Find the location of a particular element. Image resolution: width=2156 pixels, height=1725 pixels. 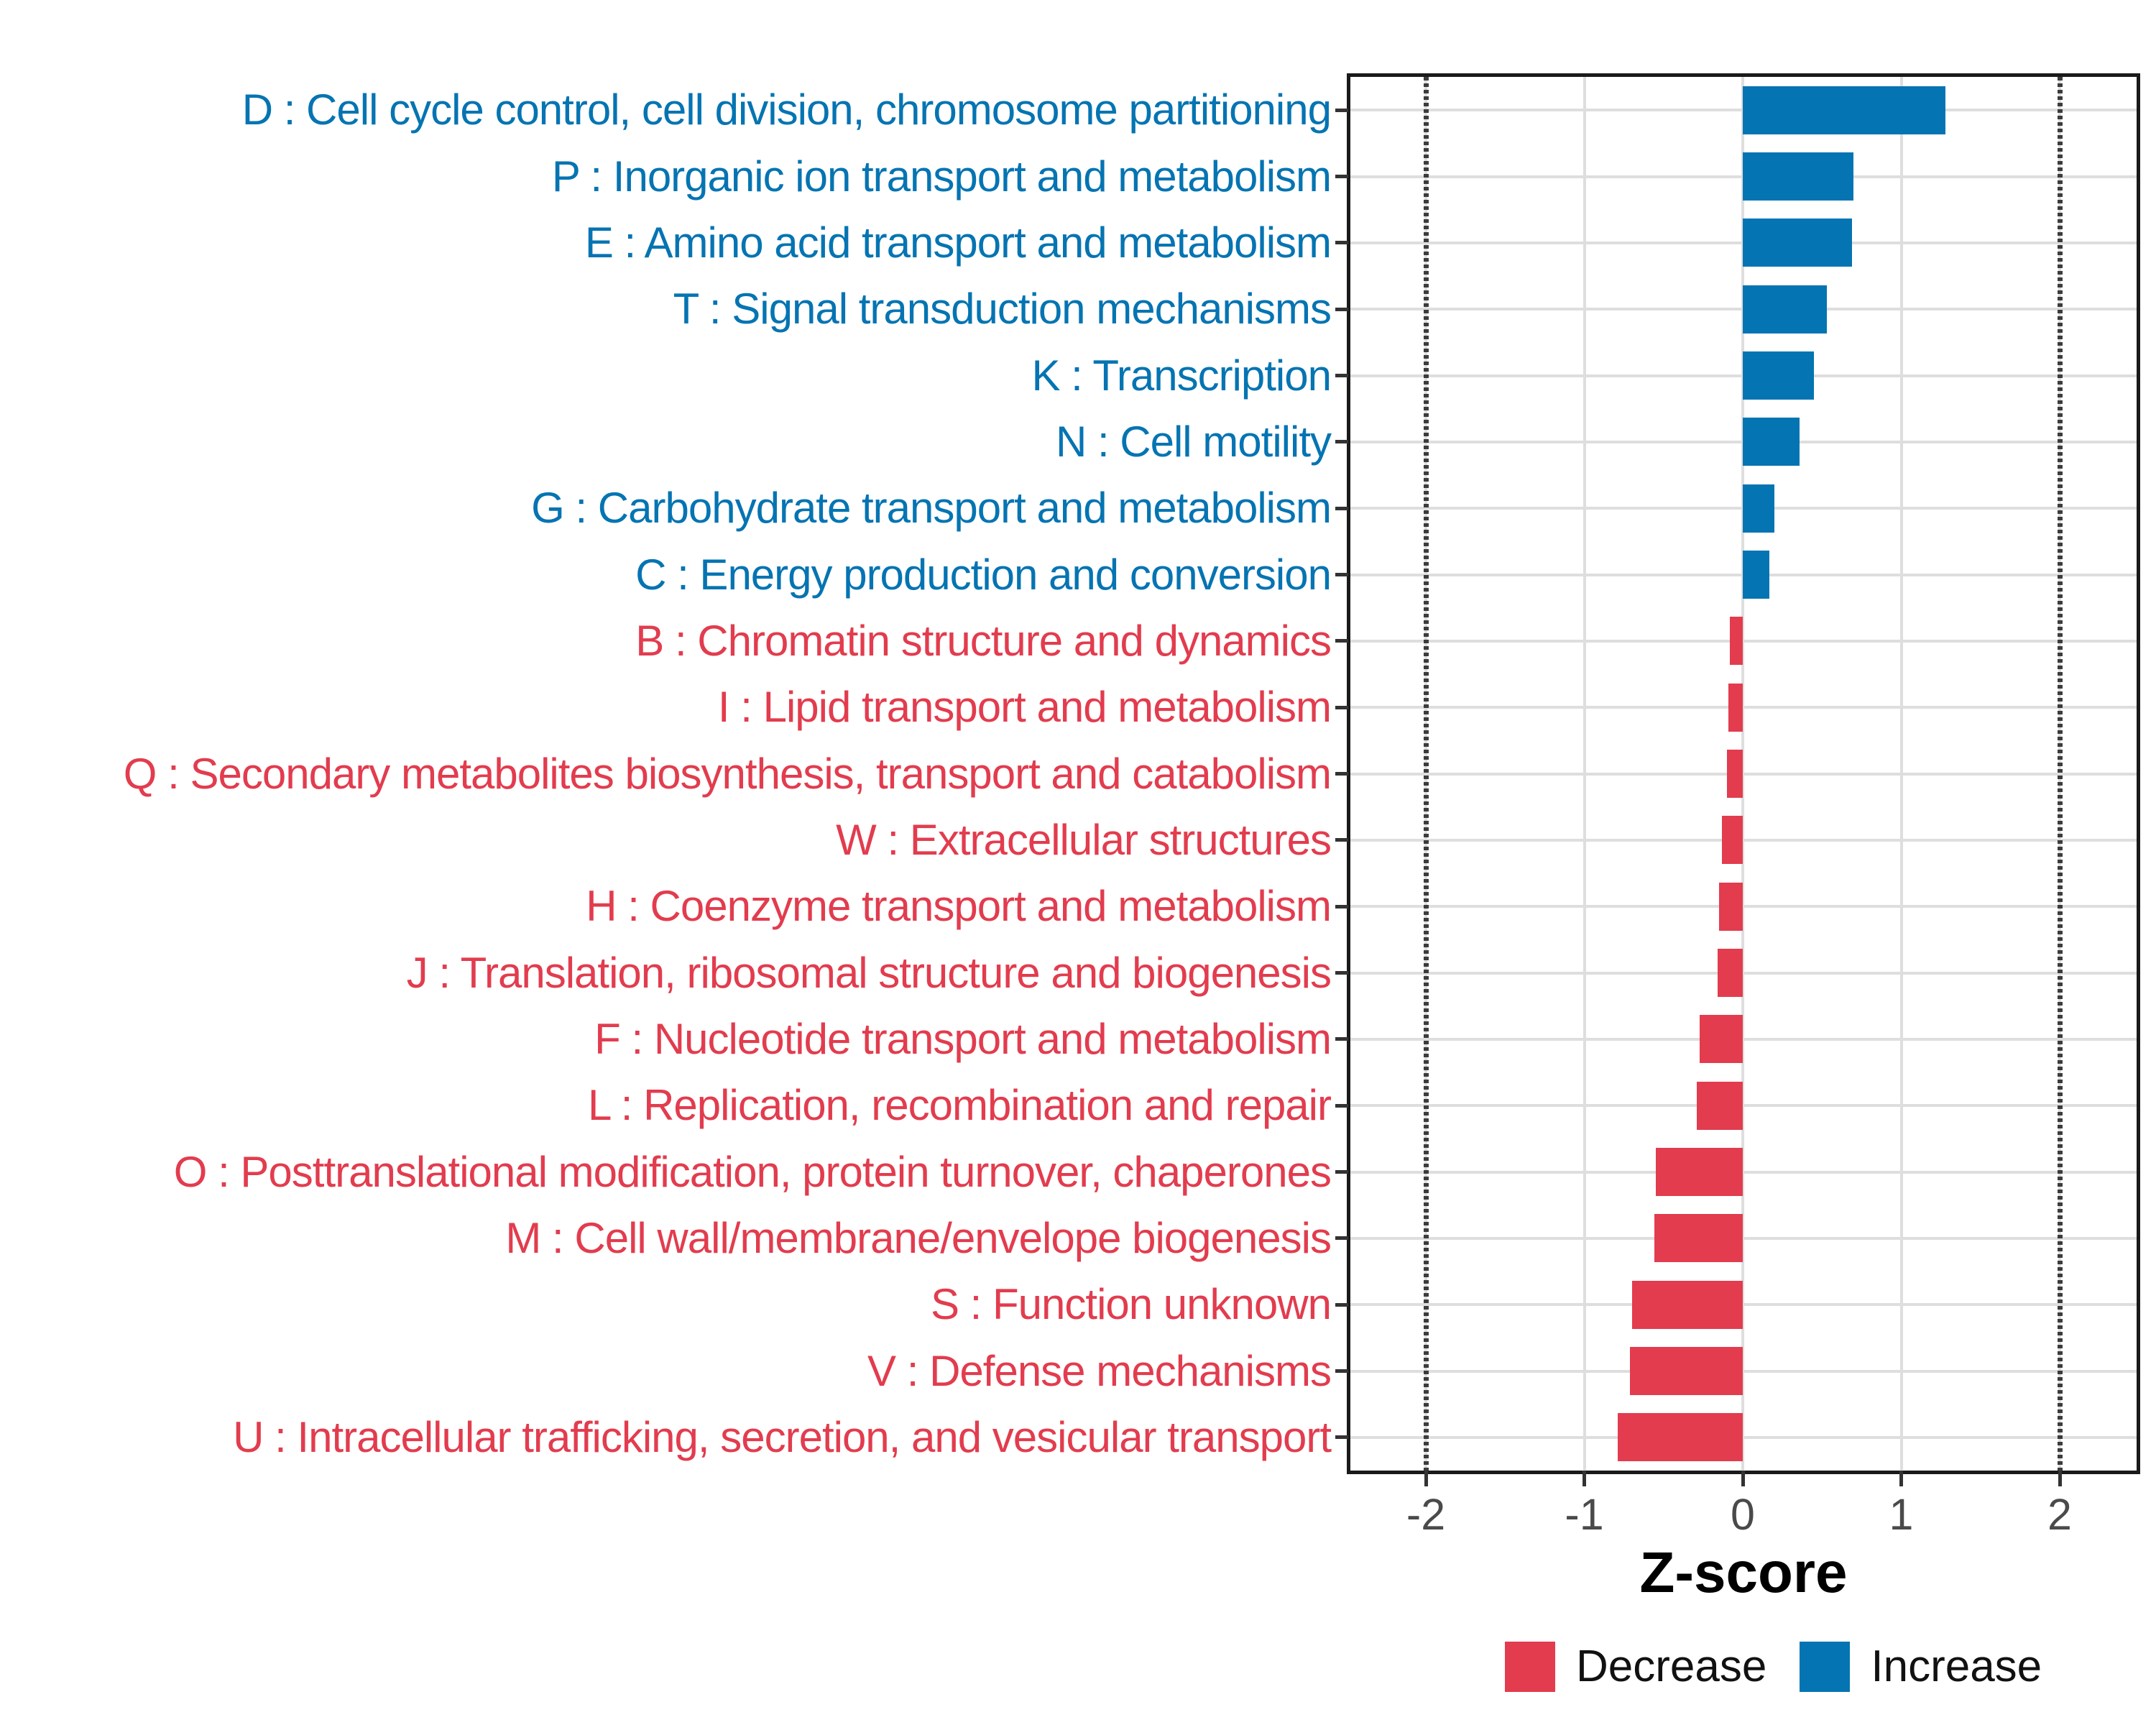

x-axis-tick-label: 0 is located at coordinates (1743, 1514).